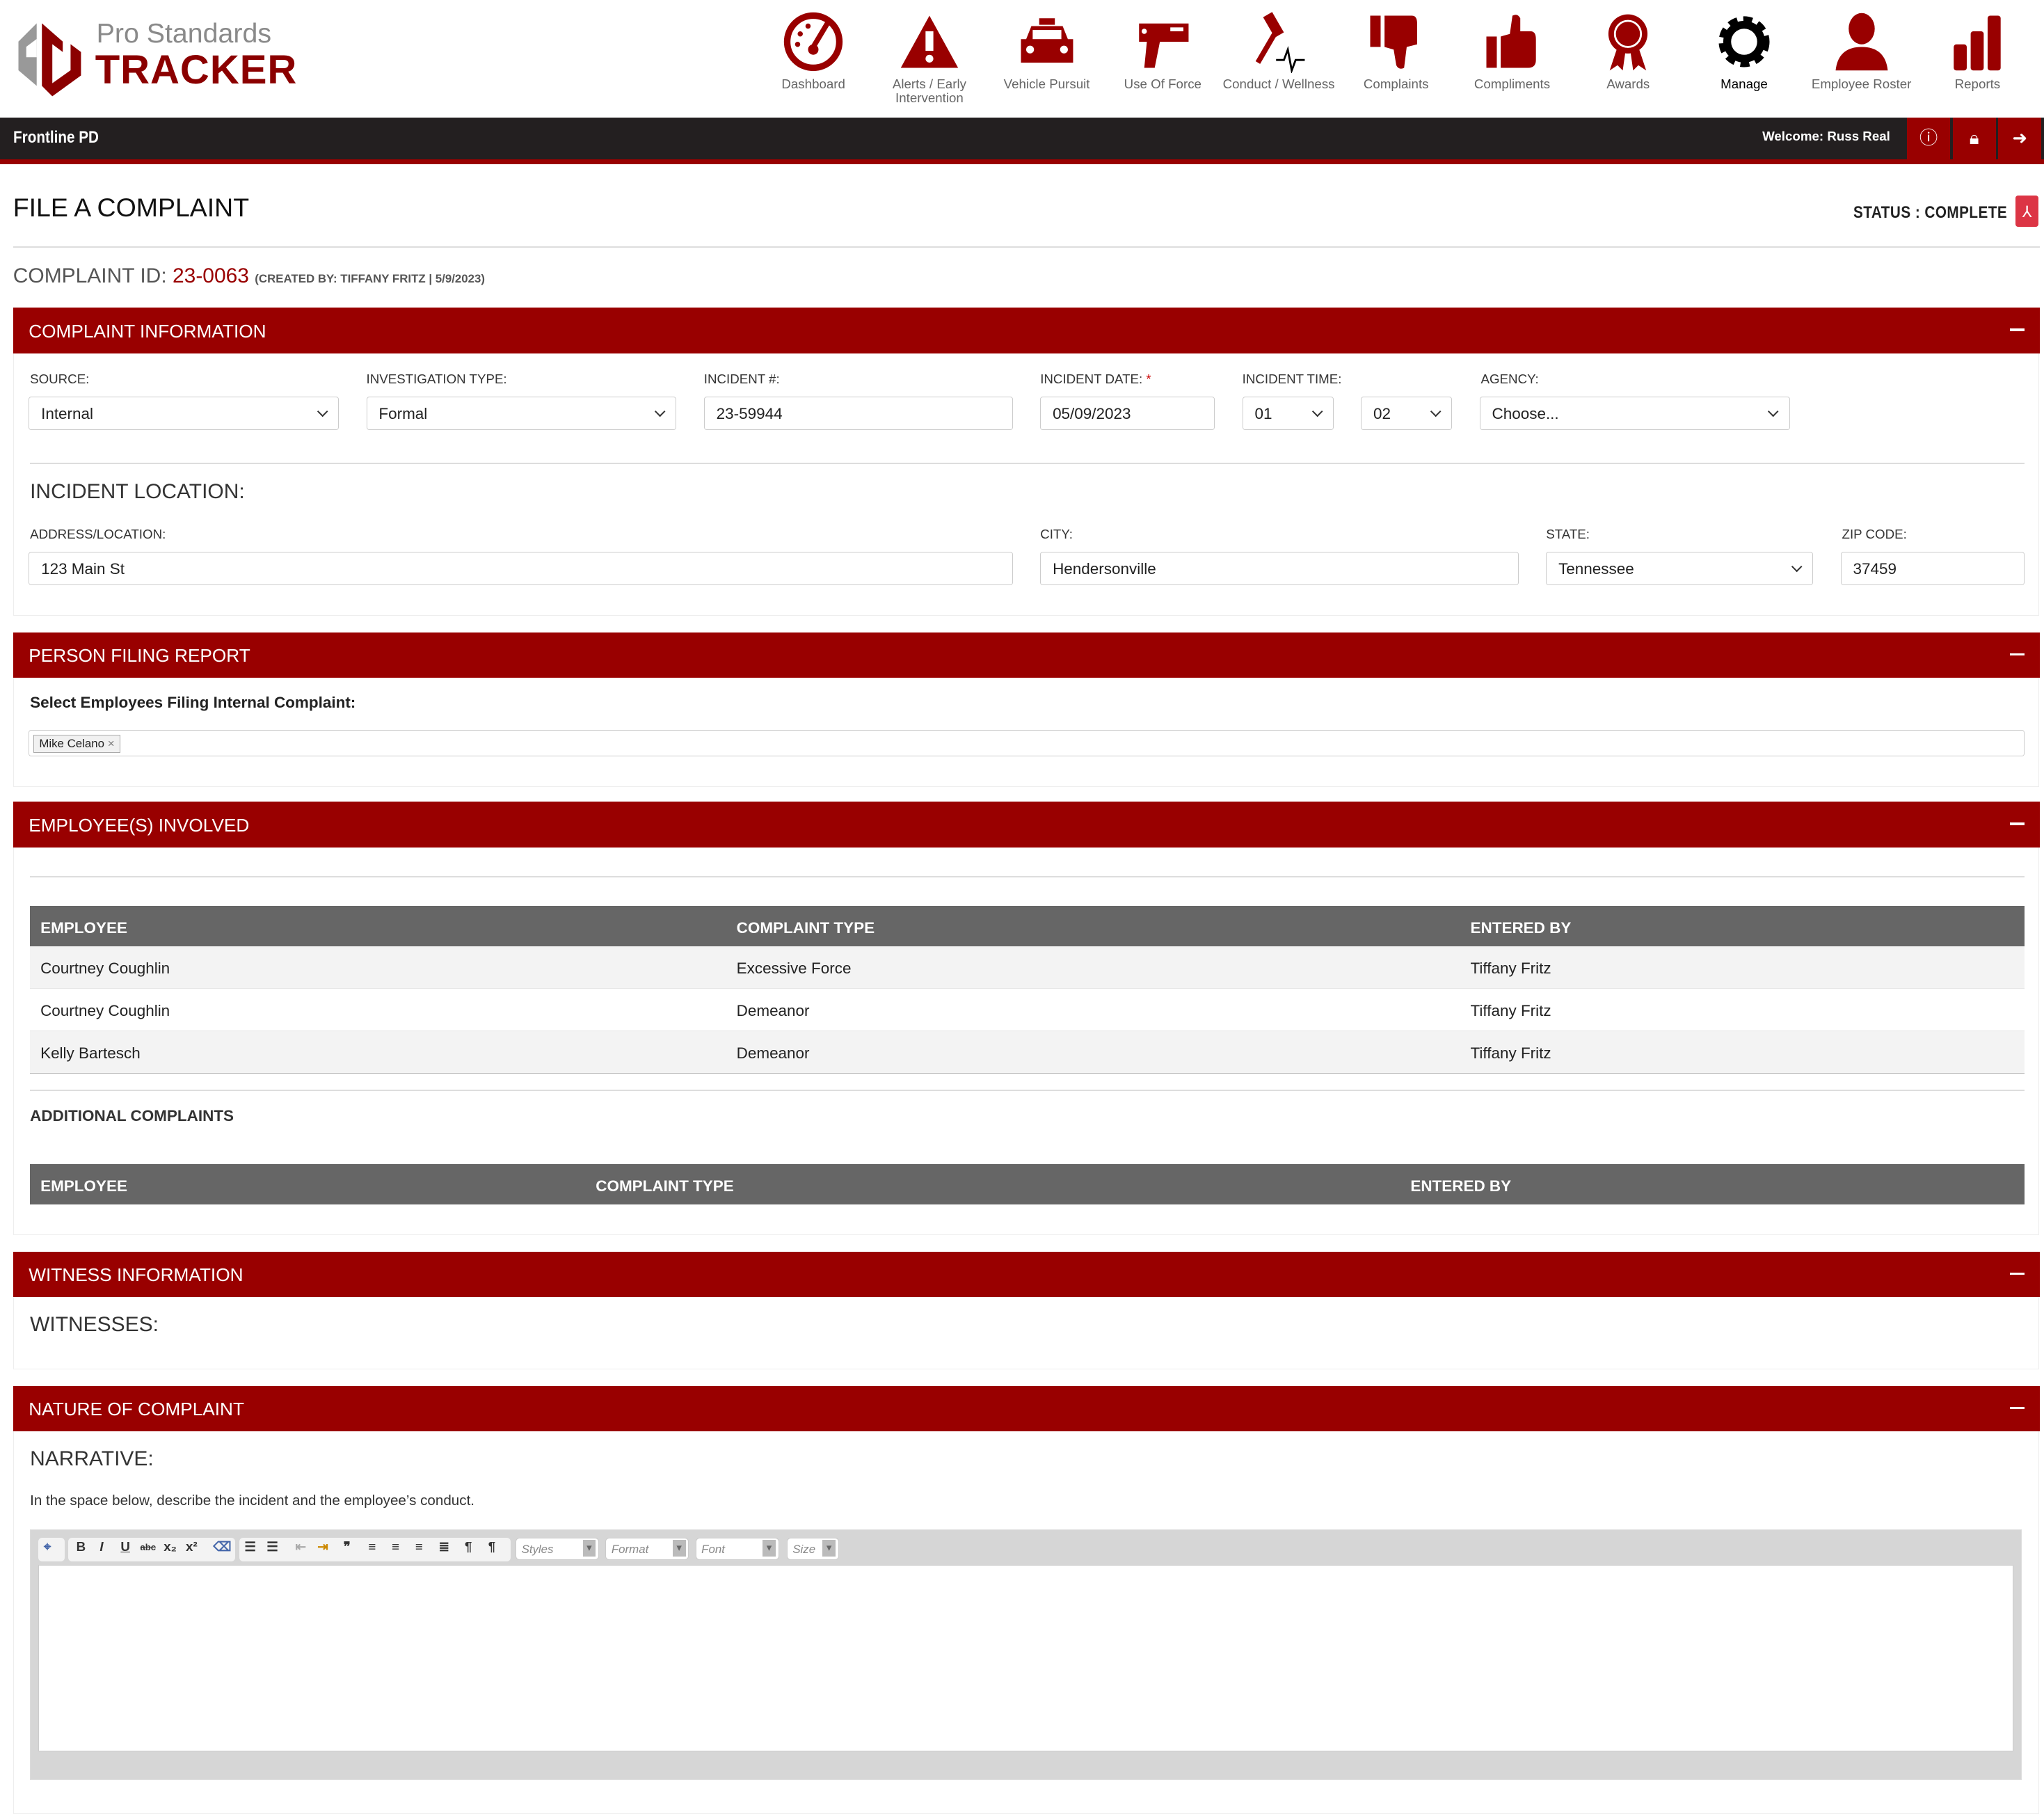 This screenshot has width=2044, height=1814. What do you see at coordinates (210, 276) in the screenshot?
I see `complaint-id: 23-0063` at bounding box center [210, 276].